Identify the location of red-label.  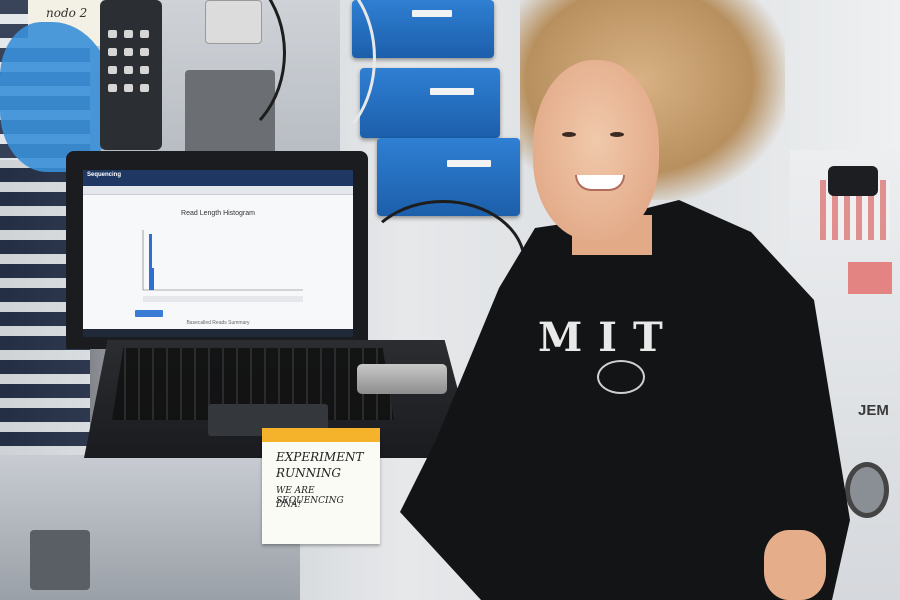
(870, 278).